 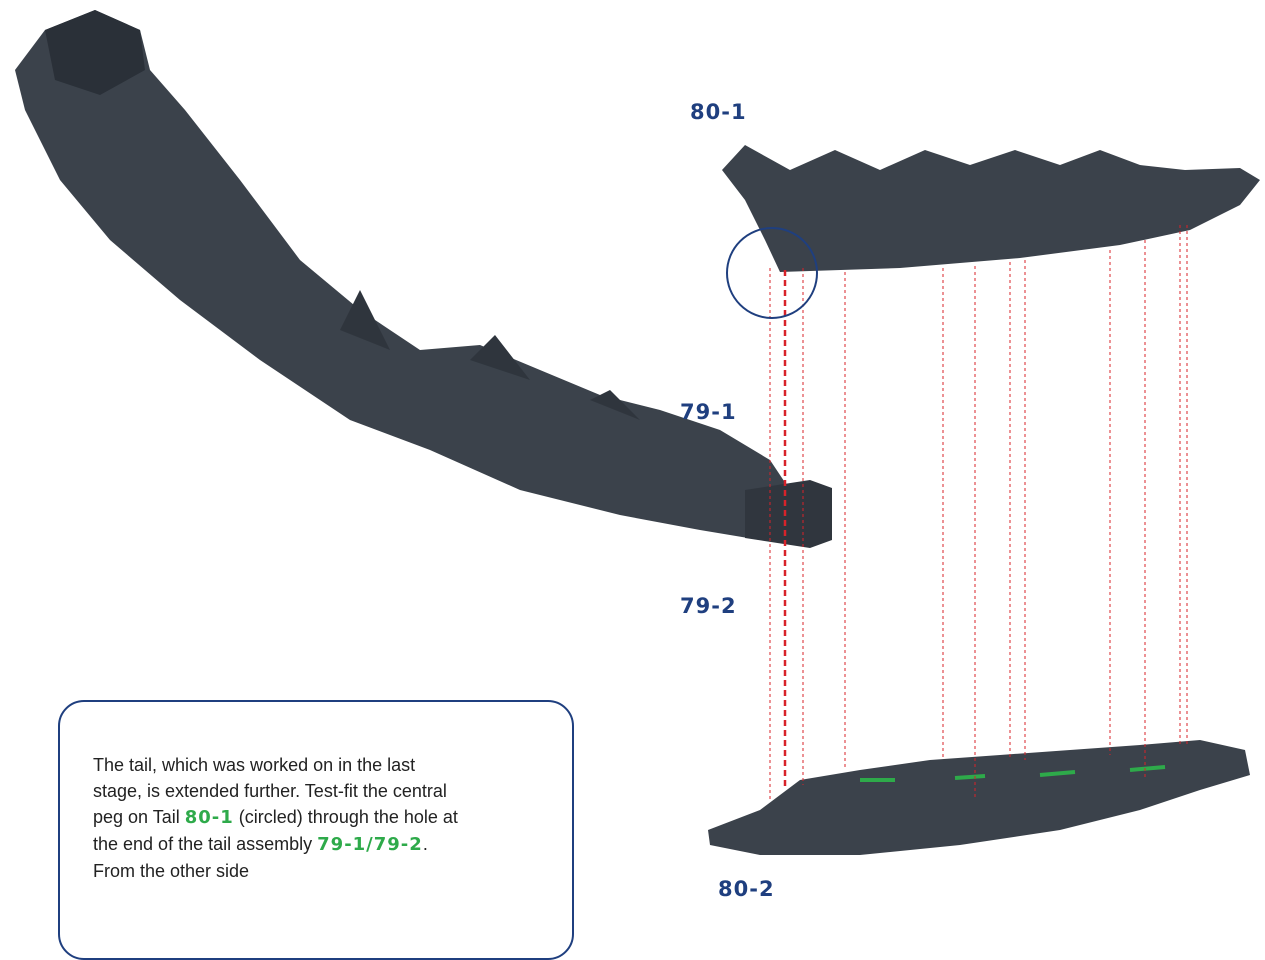 I want to click on part-label: 80-2, so click(x=746, y=889).